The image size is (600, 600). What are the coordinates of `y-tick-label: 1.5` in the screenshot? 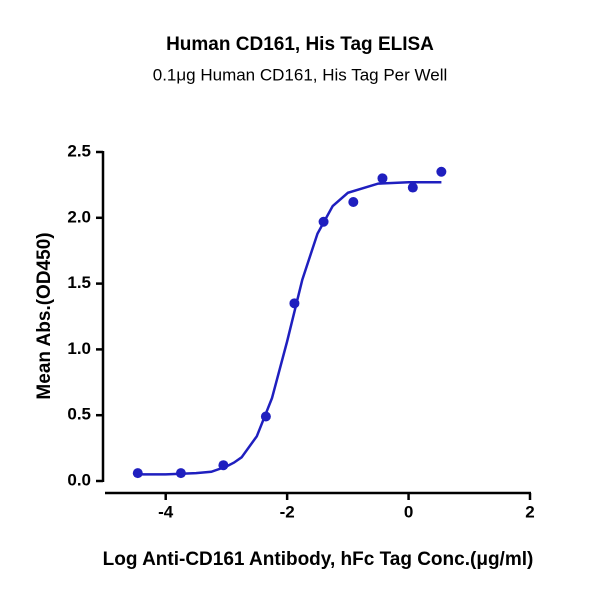 It's located at (79, 282).